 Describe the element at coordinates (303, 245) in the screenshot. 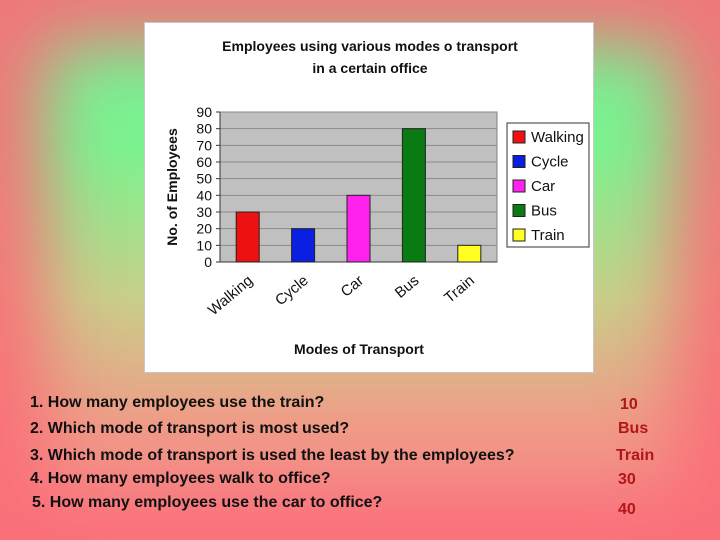

I see `bar-cycle` at that location.